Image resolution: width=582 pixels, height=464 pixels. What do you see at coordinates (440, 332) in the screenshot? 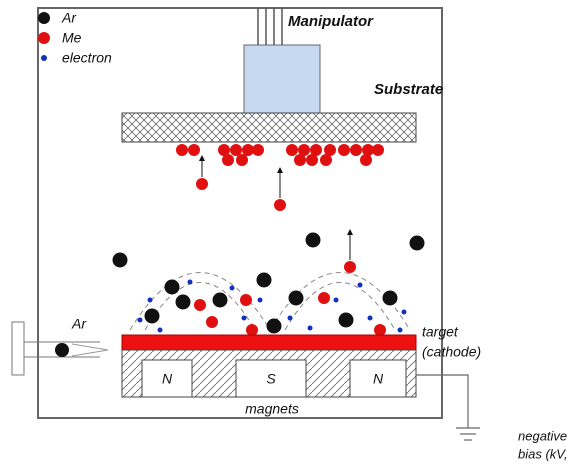
I see `target-label: target` at bounding box center [440, 332].